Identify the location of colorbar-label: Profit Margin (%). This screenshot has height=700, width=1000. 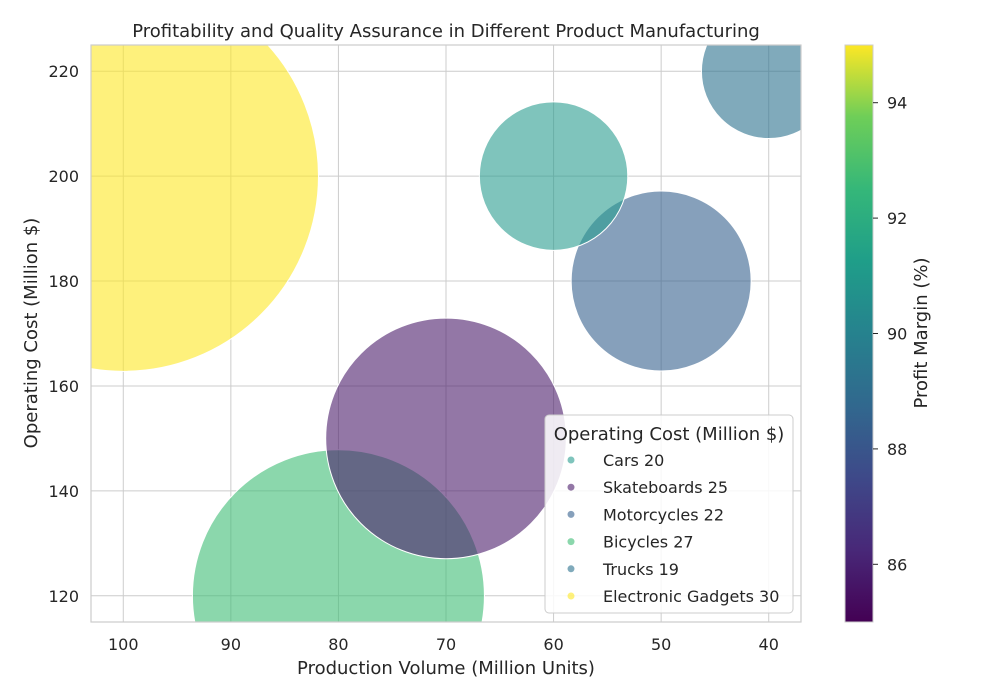
(921, 332).